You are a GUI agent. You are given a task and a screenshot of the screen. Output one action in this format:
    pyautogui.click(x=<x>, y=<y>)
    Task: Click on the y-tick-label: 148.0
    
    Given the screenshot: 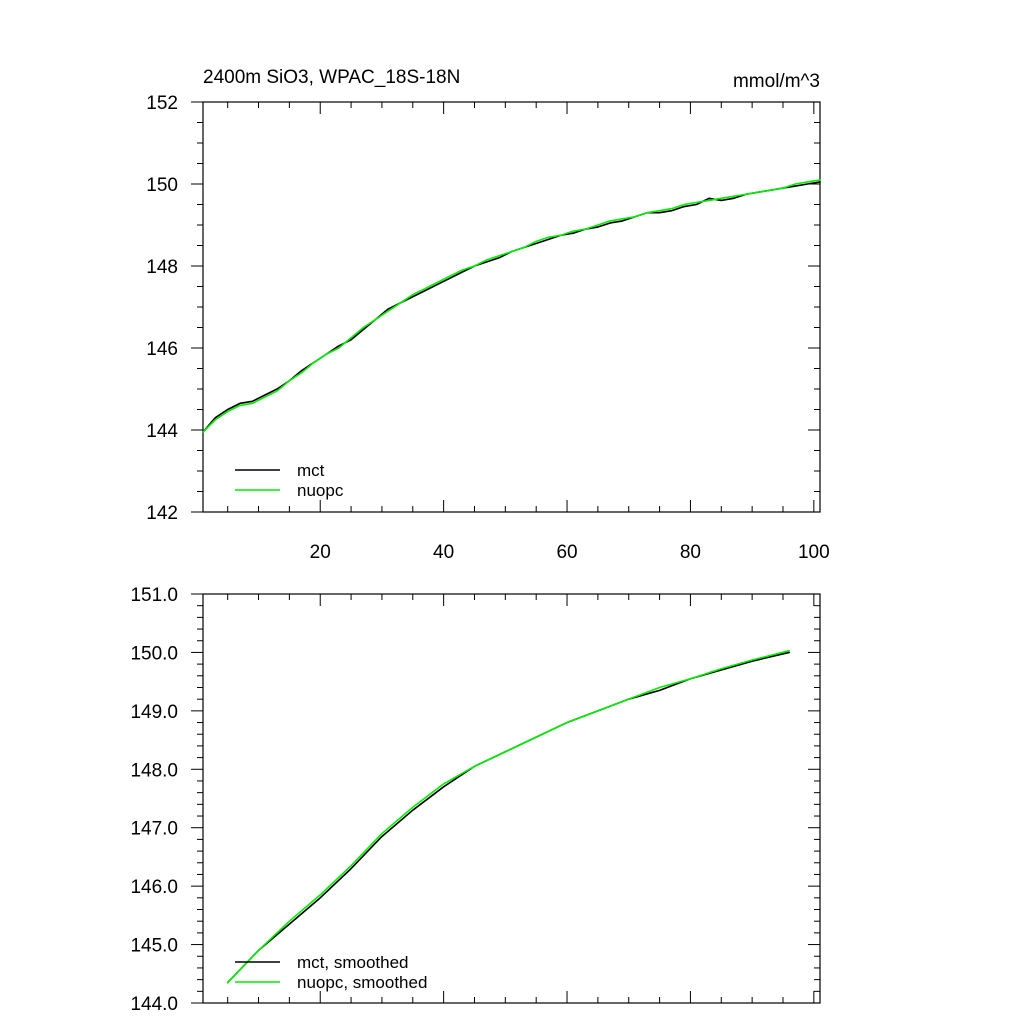 What is the action you would take?
    pyautogui.click(x=154, y=770)
    